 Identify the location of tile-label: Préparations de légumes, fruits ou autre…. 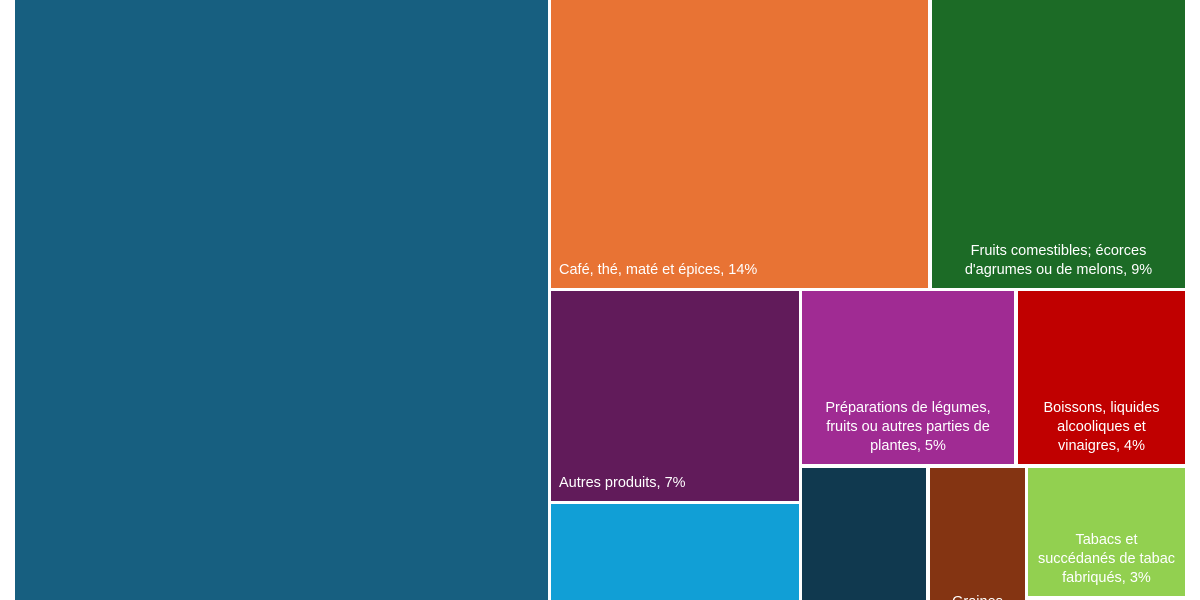
(908, 427).